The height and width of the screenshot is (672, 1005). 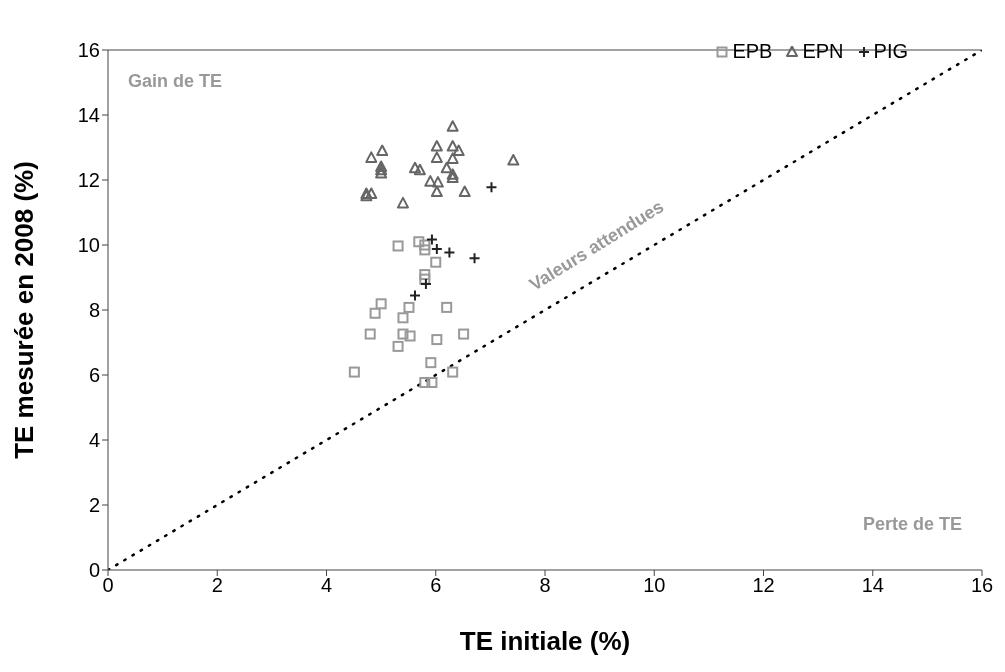 What do you see at coordinates (217, 585) in the screenshot?
I see `x-tick-label: 2` at bounding box center [217, 585].